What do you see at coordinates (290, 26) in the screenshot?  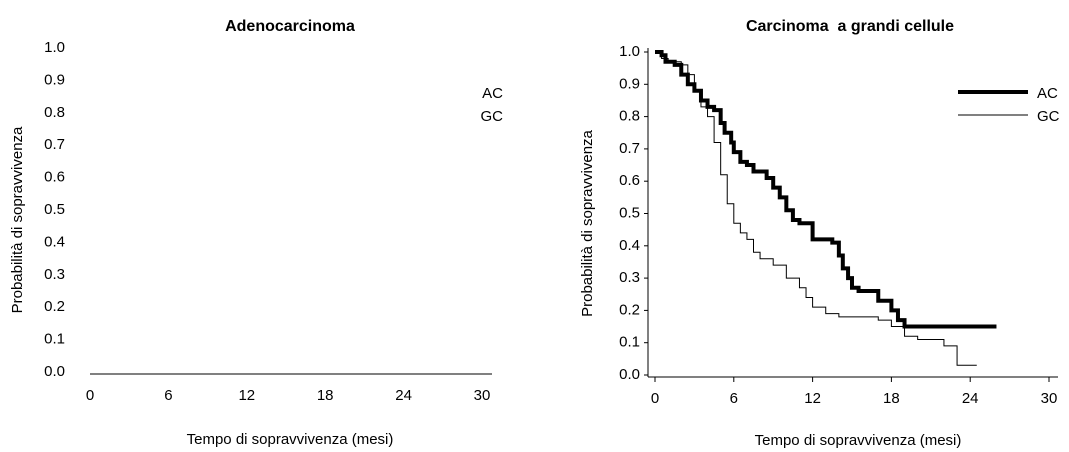 I see `chart-title: Adenocarcinoma` at bounding box center [290, 26].